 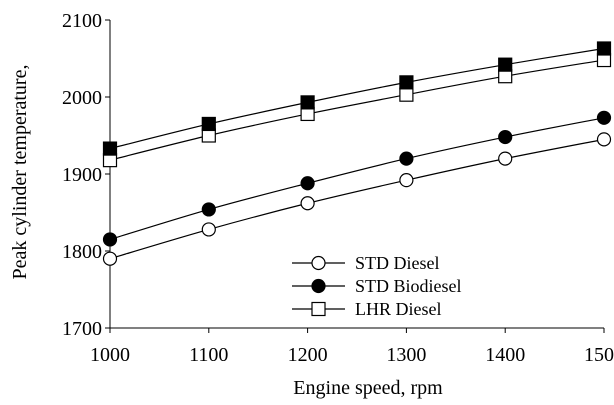 What do you see at coordinates (82, 98) in the screenshot?
I see `y-tick-label: 2000` at bounding box center [82, 98].